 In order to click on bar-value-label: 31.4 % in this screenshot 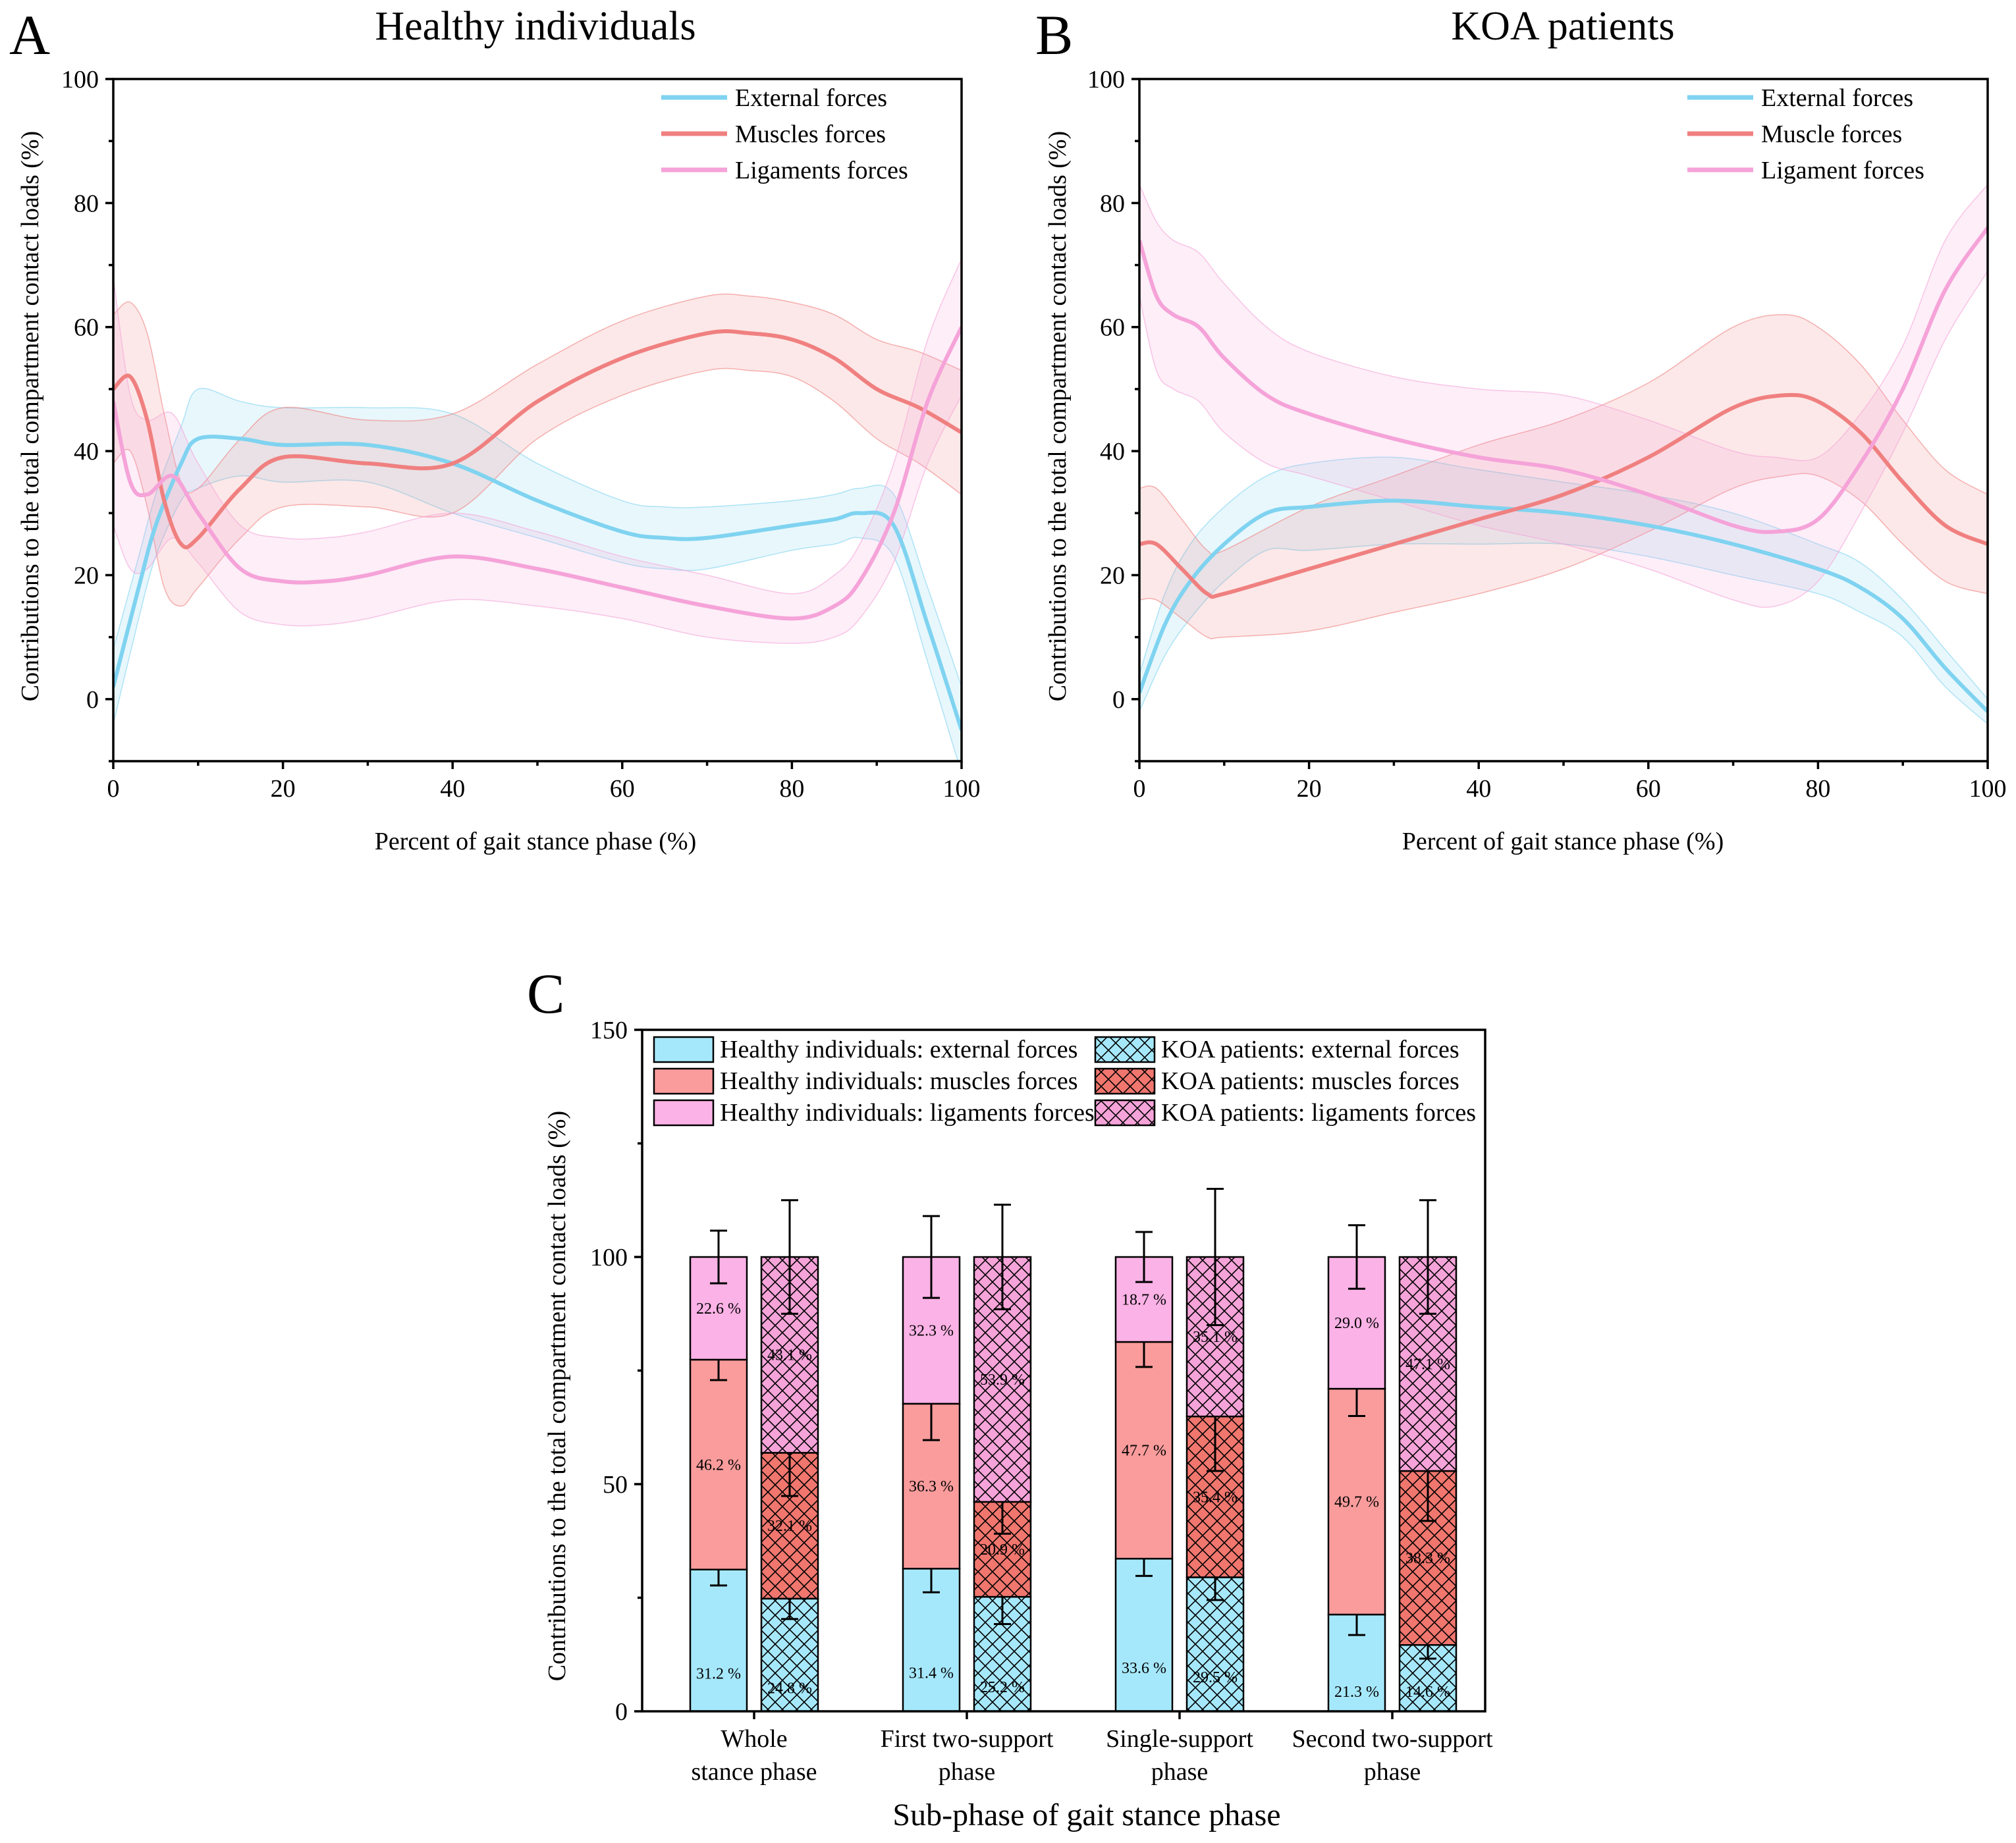, I will do `click(931, 1673)`.